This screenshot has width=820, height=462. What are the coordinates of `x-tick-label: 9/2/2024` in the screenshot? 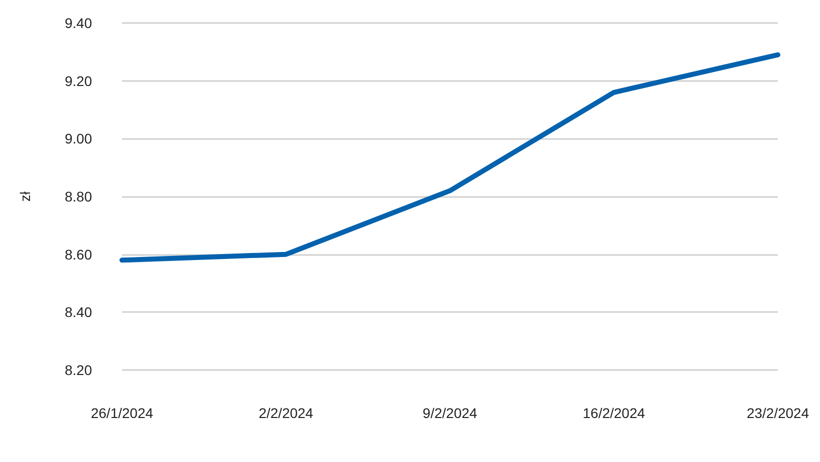 It's located at (450, 413).